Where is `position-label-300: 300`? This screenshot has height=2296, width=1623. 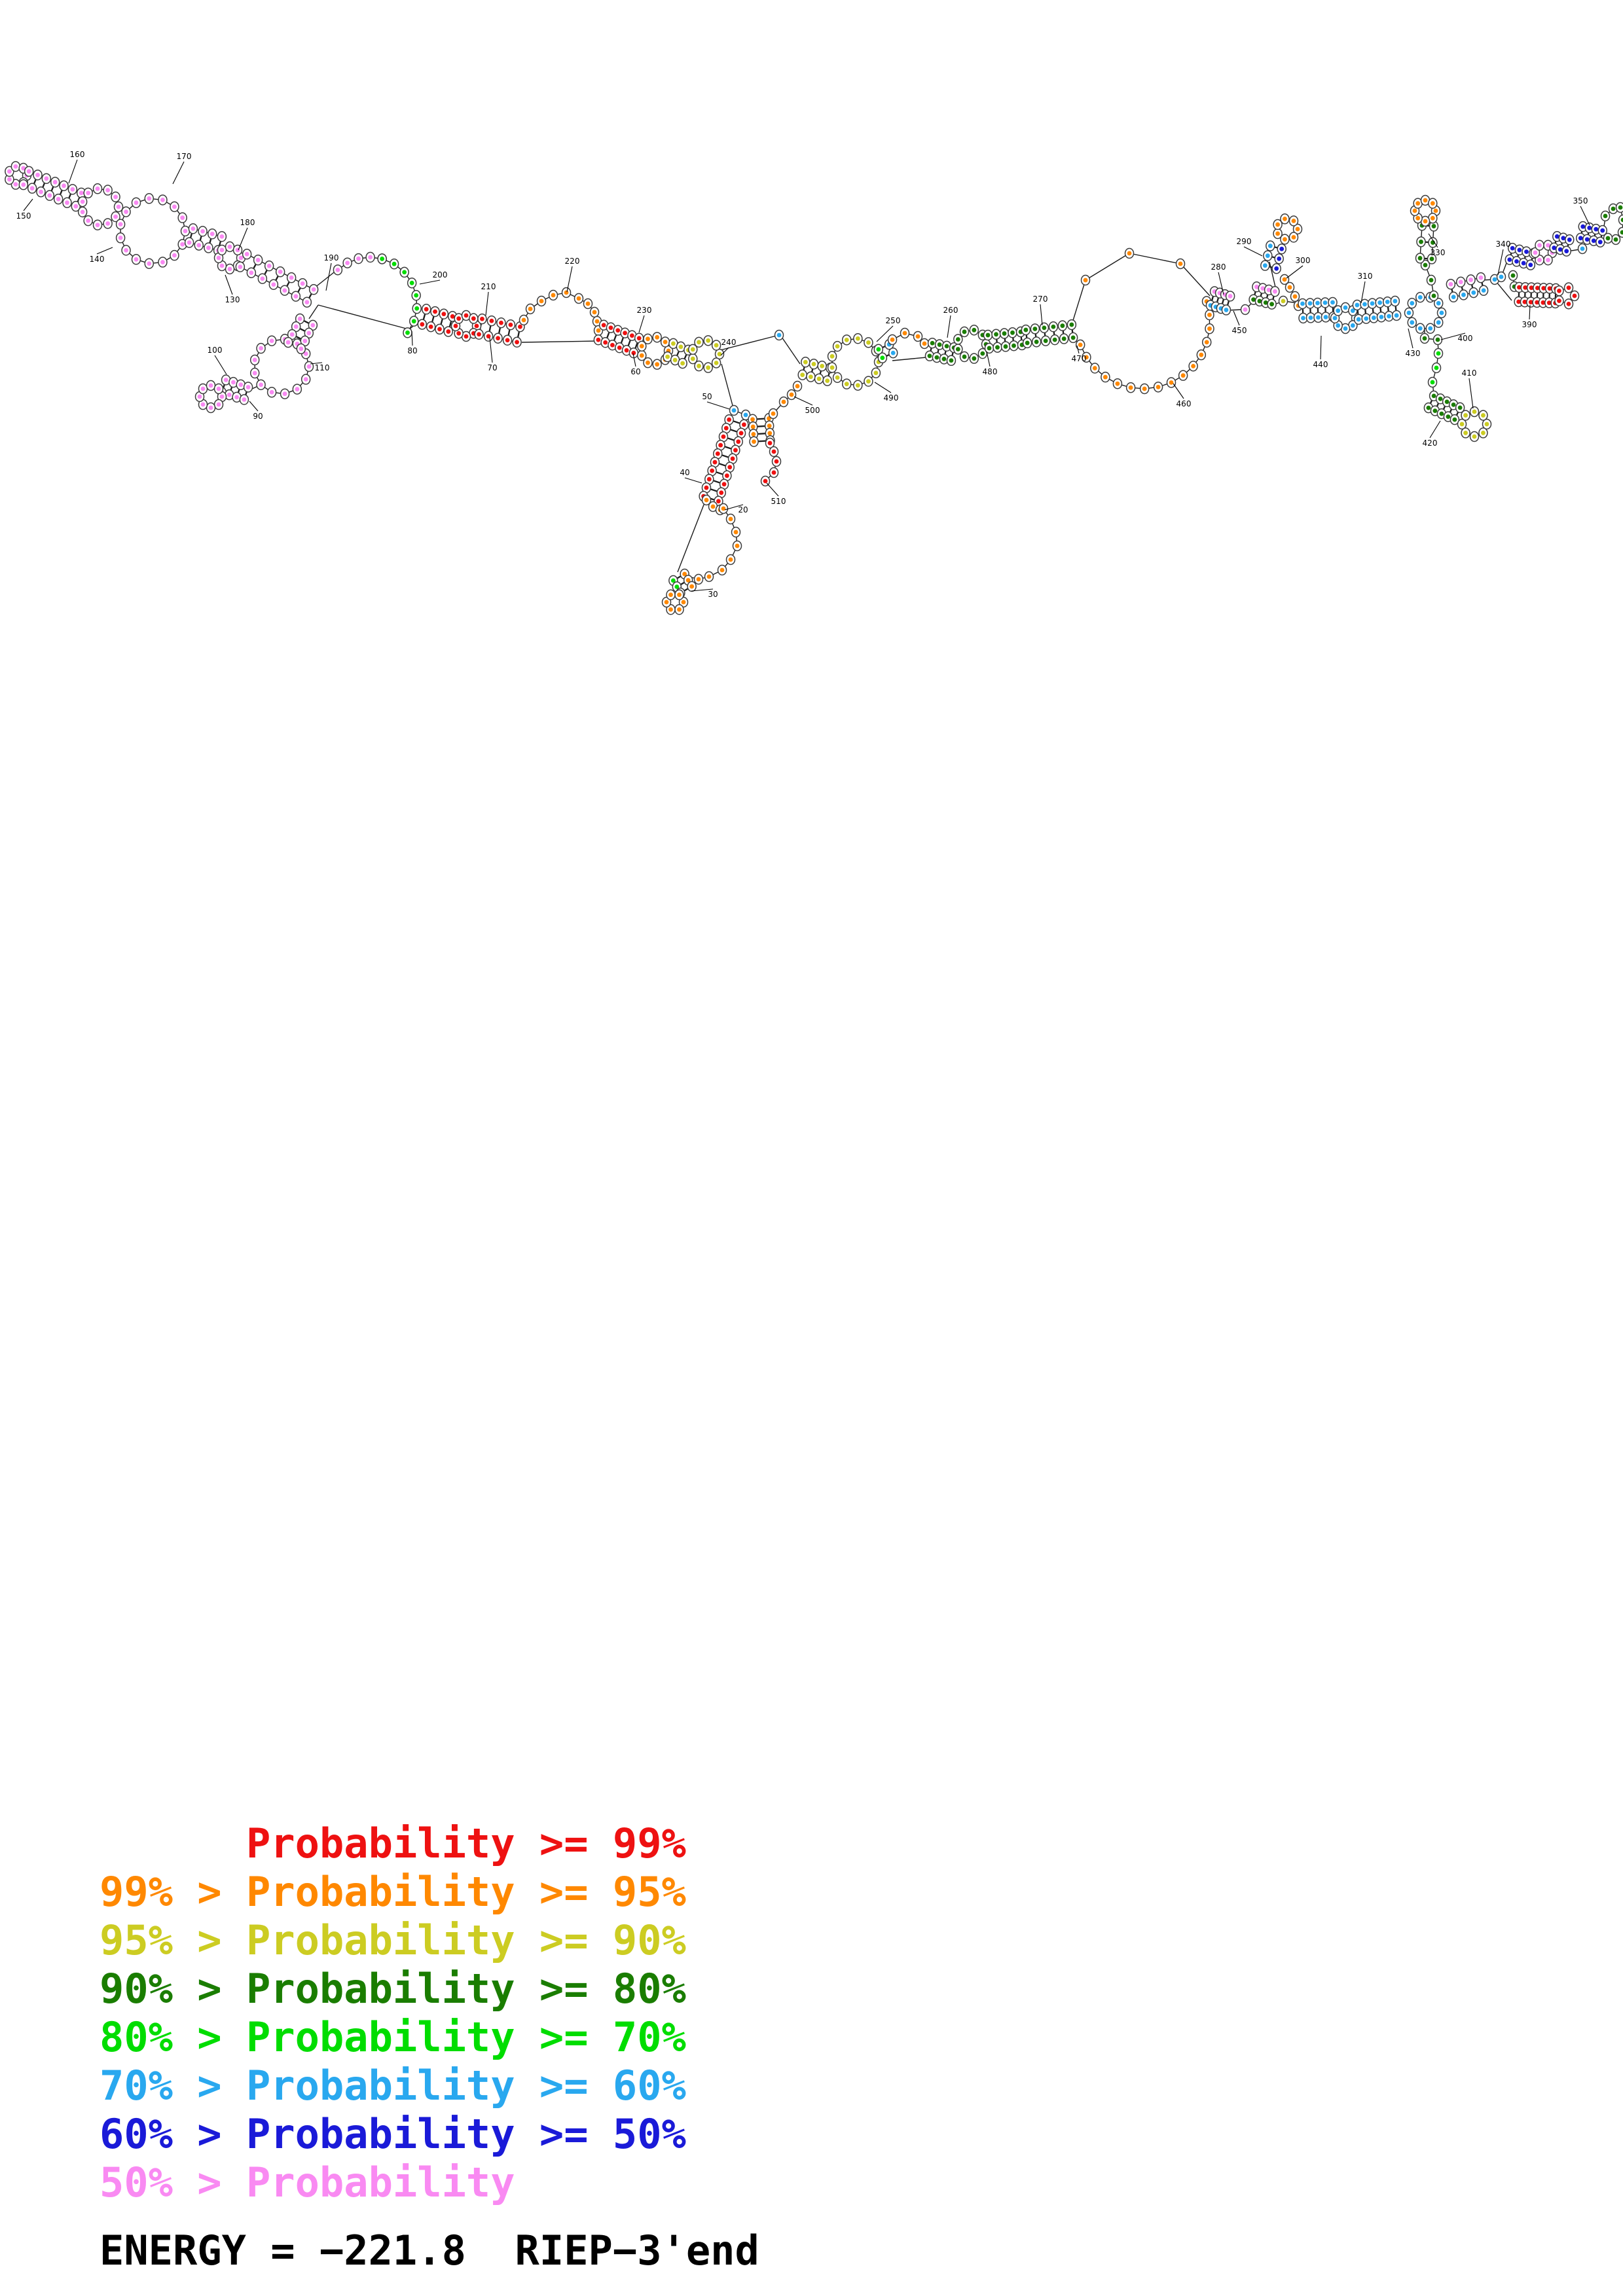 position-label-300: 300 is located at coordinates (1303, 260).